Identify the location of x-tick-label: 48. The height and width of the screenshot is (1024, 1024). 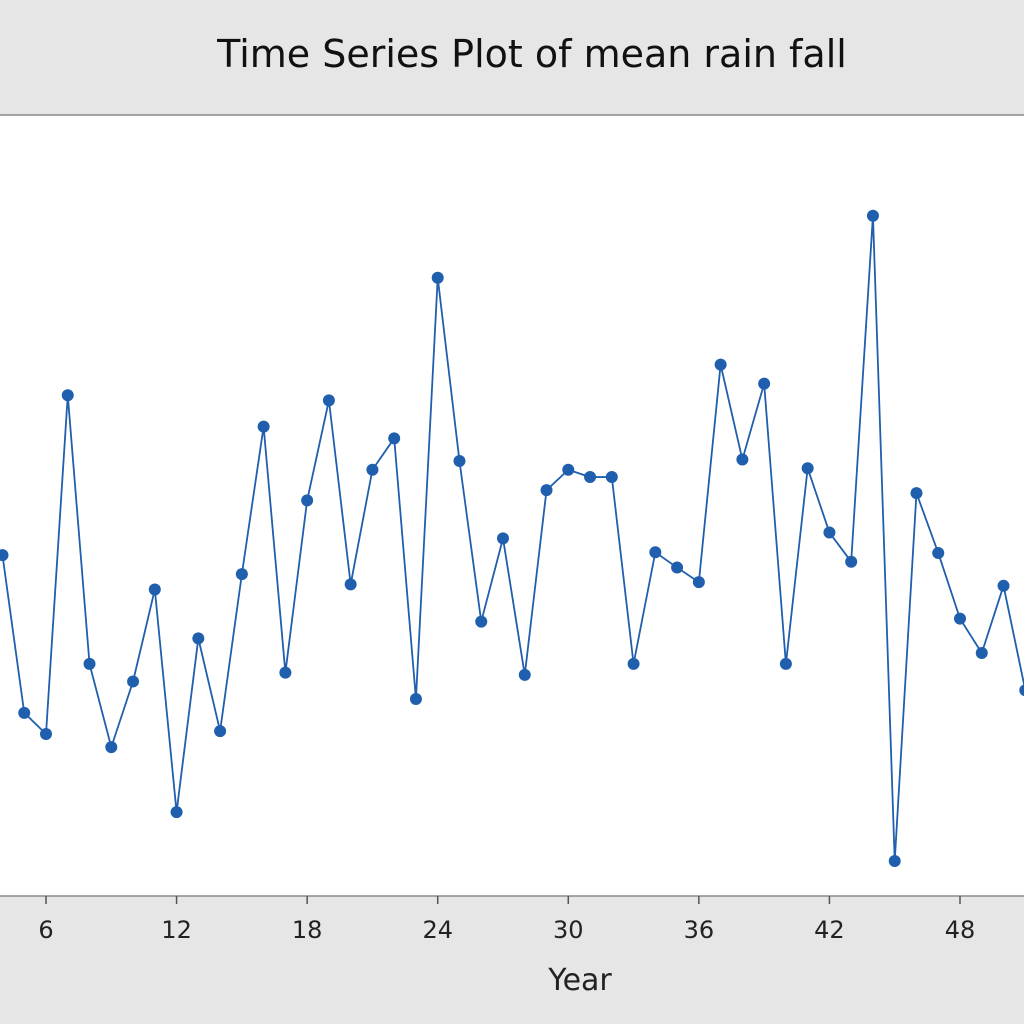
(960, 930).